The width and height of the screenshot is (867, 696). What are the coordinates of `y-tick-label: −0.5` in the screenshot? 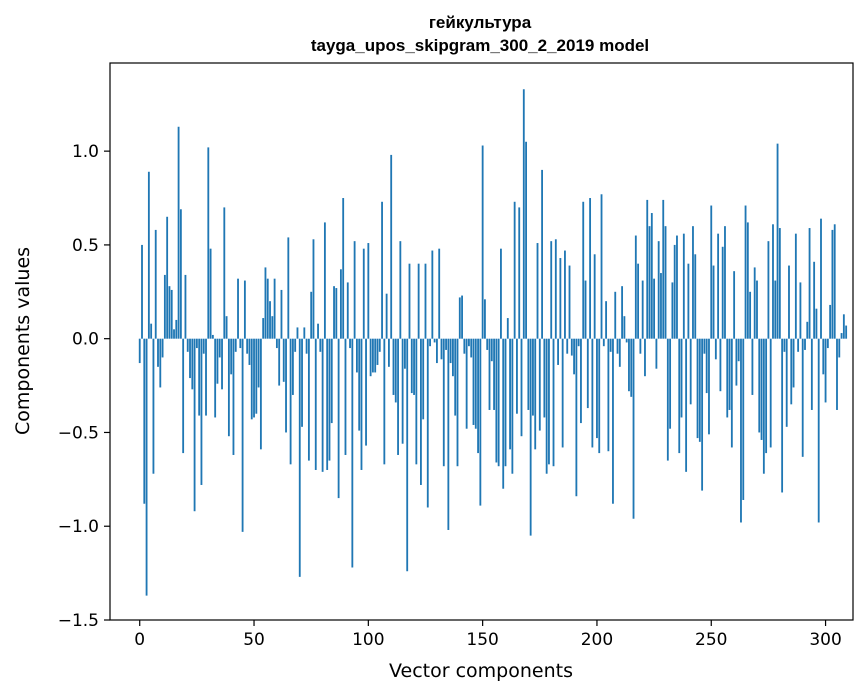 It's located at (78, 433).